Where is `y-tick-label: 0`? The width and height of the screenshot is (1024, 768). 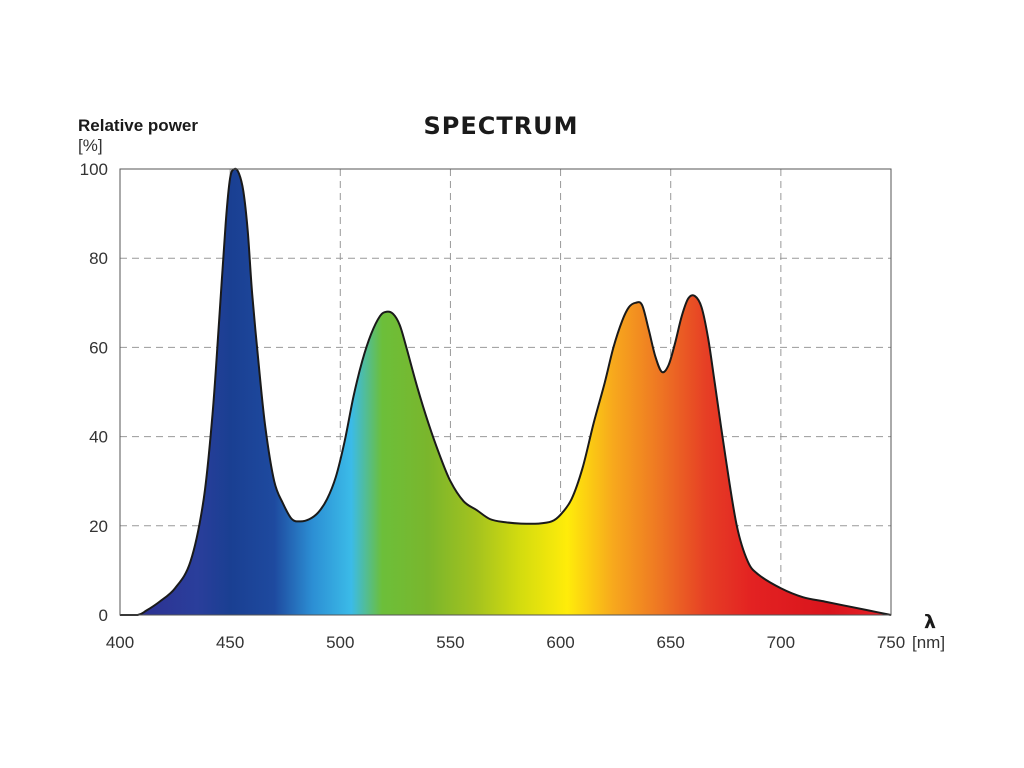
y-tick-label: 0 is located at coordinates (103, 615).